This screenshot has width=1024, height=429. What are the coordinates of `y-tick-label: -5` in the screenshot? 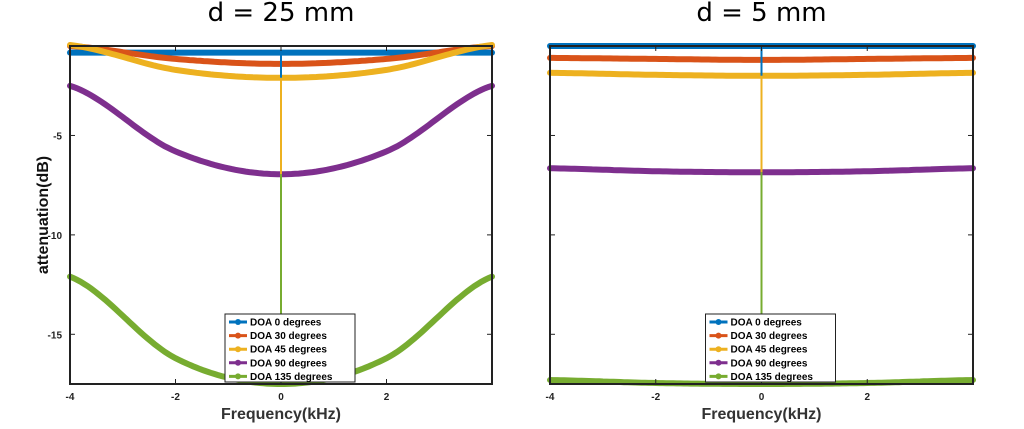 It's located at (57, 136).